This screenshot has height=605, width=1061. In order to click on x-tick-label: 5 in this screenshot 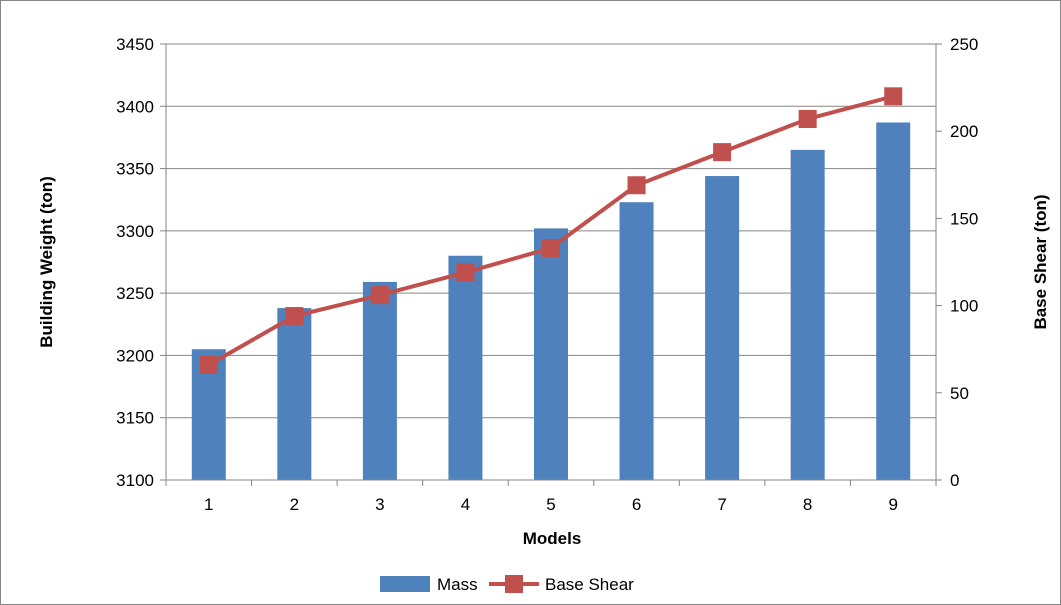, I will do `click(550, 504)`.